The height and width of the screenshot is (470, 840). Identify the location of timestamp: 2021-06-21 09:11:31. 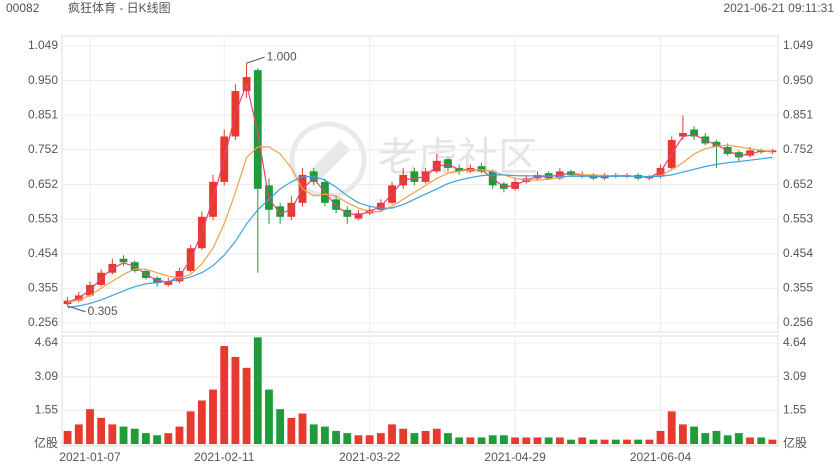
(778, 8).